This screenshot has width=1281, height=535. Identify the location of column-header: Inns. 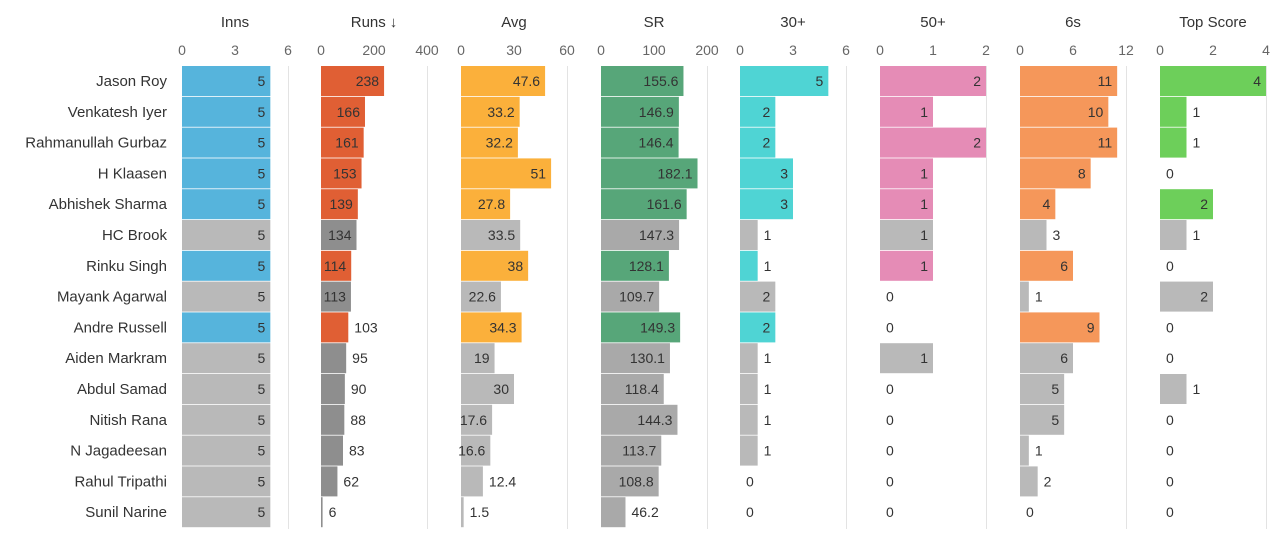
(235, 22).